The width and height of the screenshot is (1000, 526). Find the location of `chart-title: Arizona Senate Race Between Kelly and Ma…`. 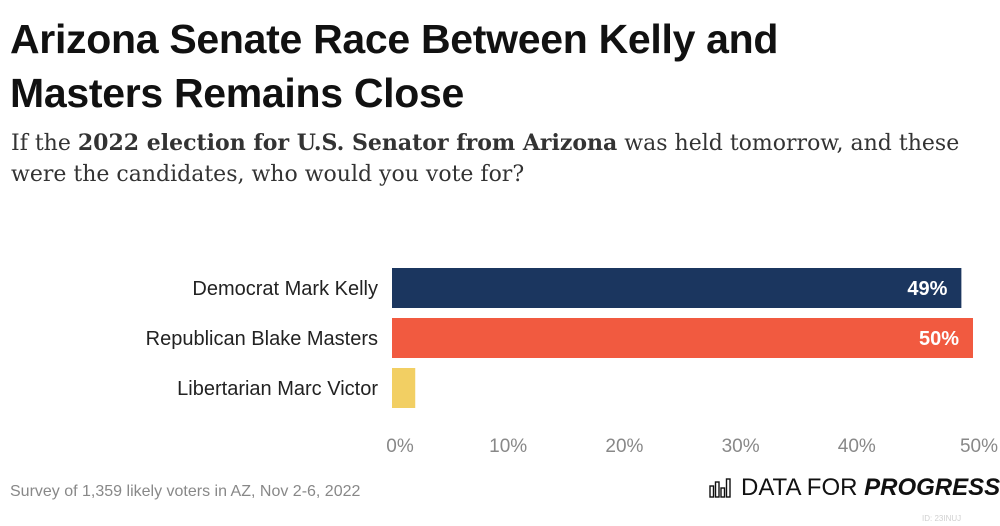

chart-title: Arizona Senate Race Between Kelly and Ma… is located at coordinates (394, 66).